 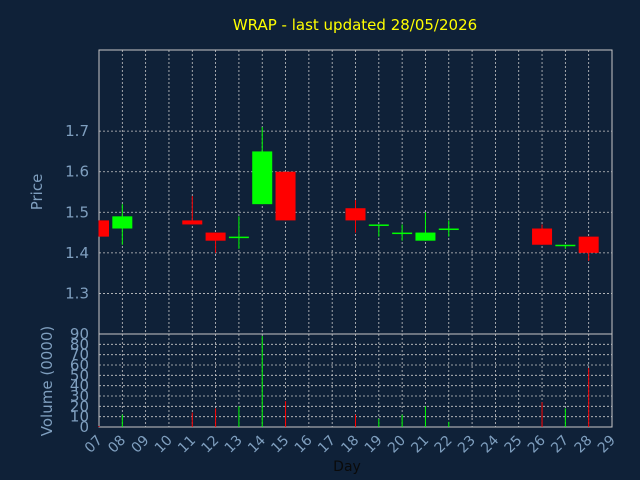 I want to click on volume-tick-label: 30, so click(x=79, y=396).